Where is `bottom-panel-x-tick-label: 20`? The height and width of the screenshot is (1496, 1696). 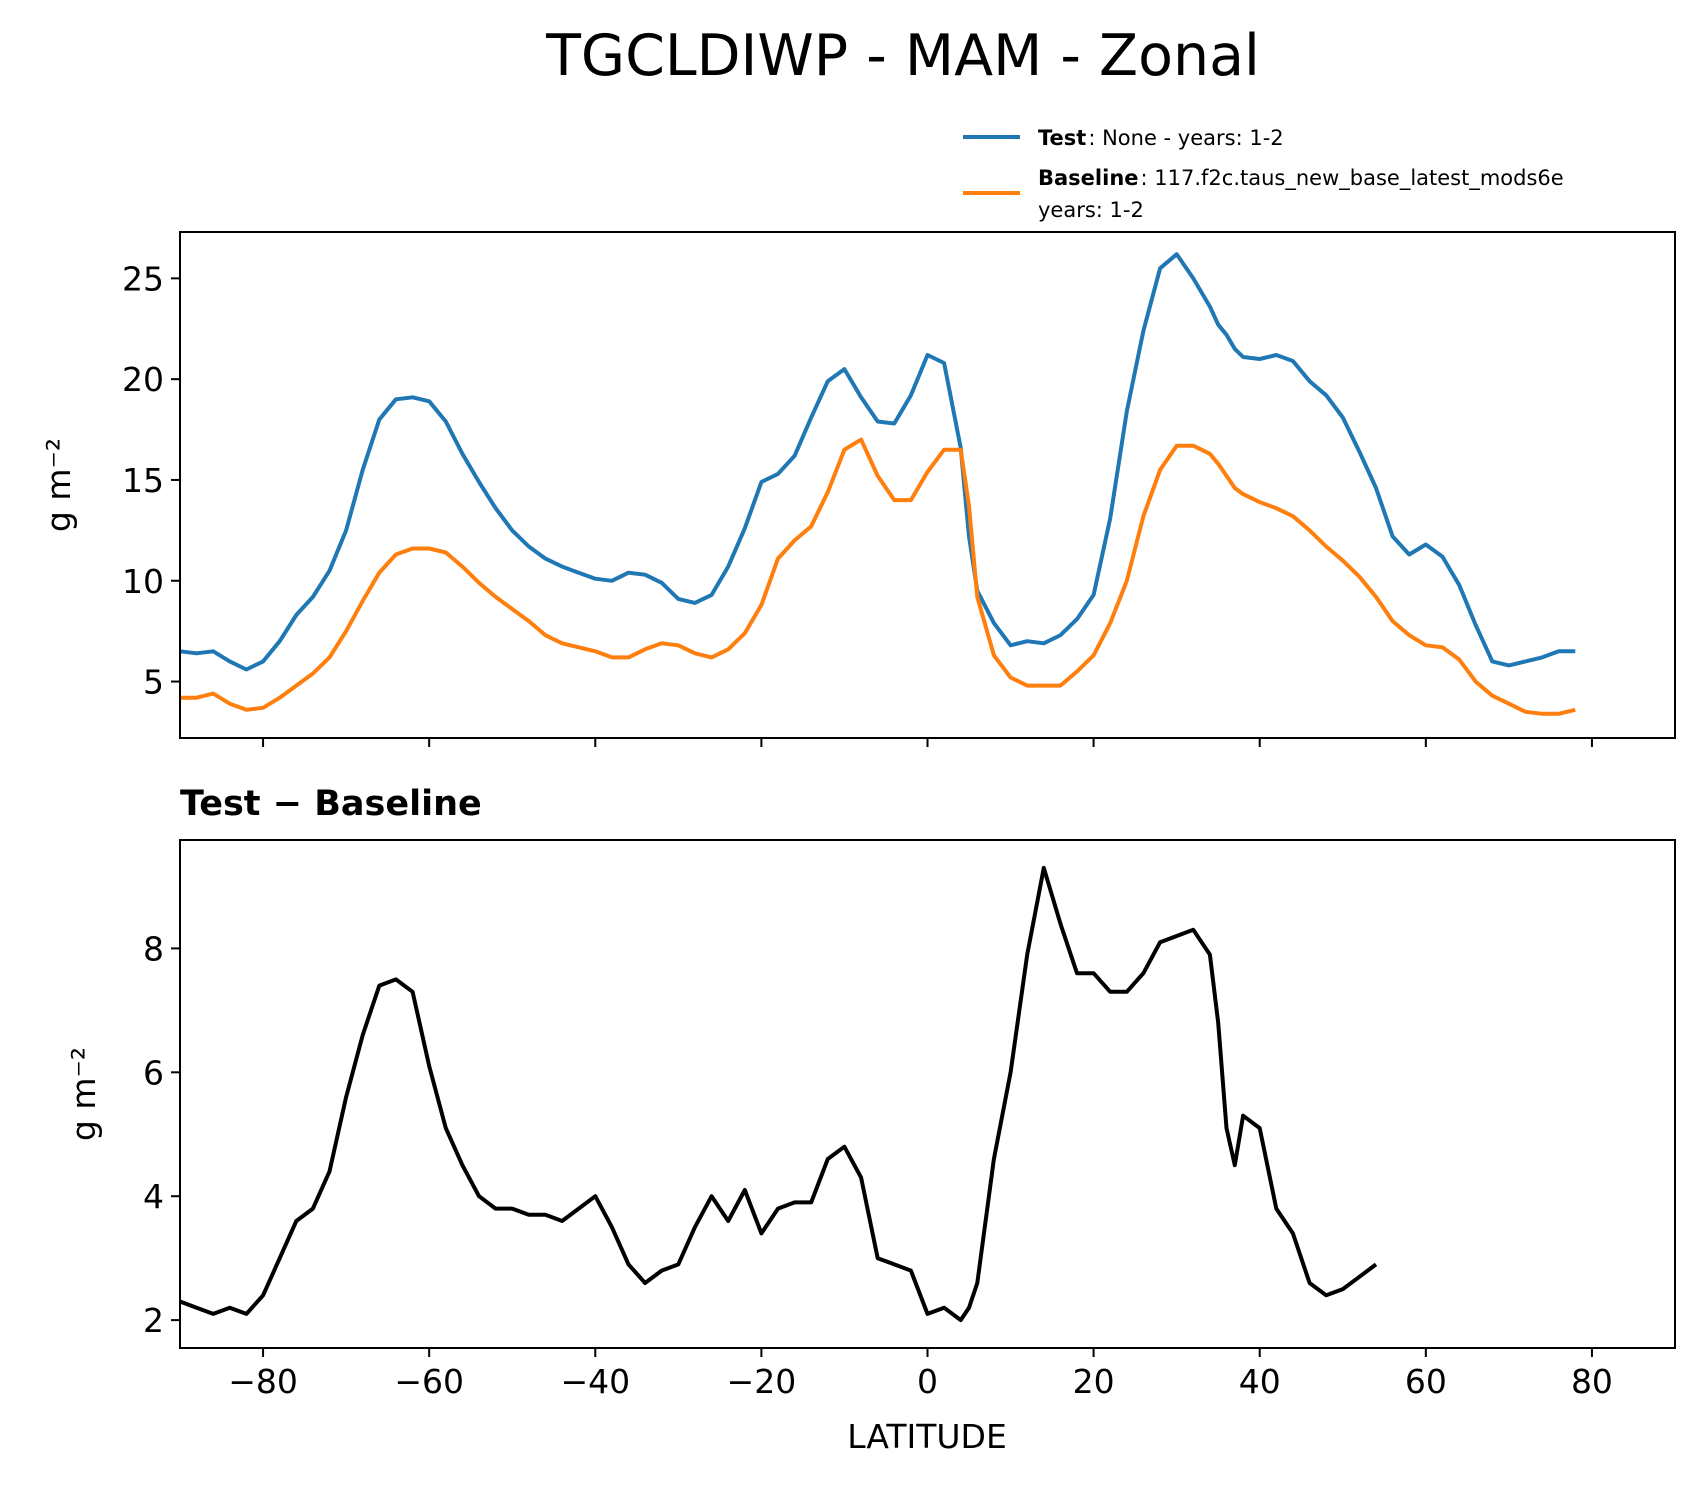 bottom-panel-x-tick-label: 20 is located at coordinates (1094, 1381).